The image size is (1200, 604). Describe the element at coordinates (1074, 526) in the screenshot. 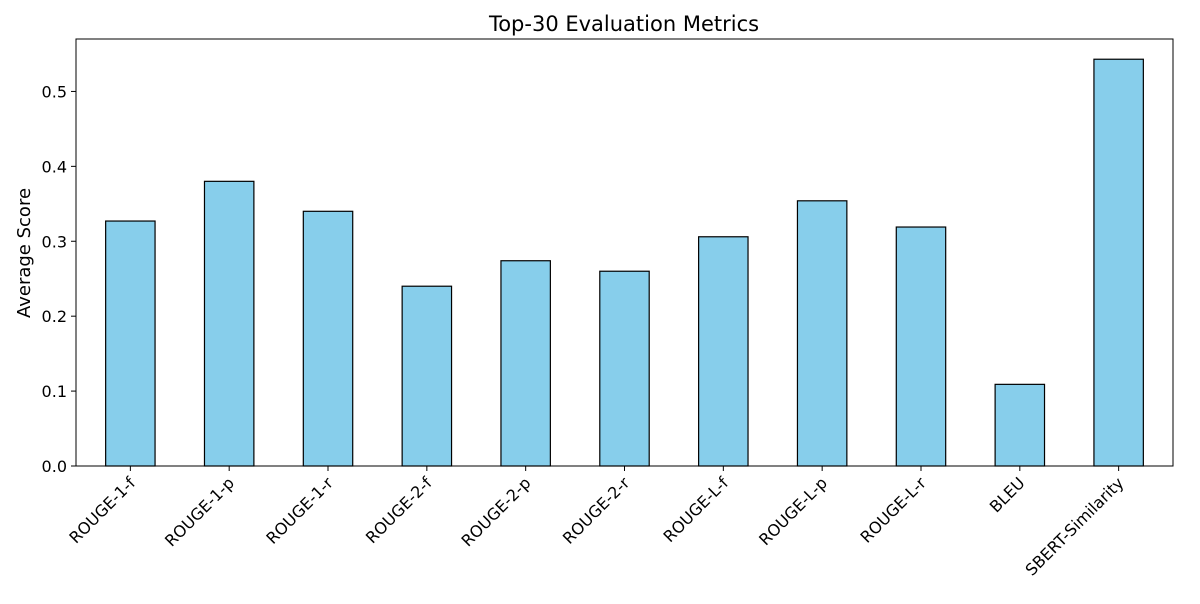

I see `x-tick-label: SBERT-Similarity` at that location.